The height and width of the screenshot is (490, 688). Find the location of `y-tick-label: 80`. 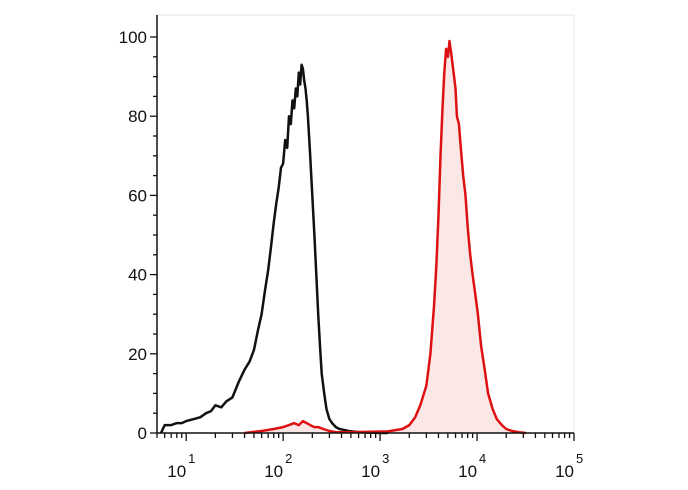

y-tick-label: 80 is located at coordinates (137, 116).